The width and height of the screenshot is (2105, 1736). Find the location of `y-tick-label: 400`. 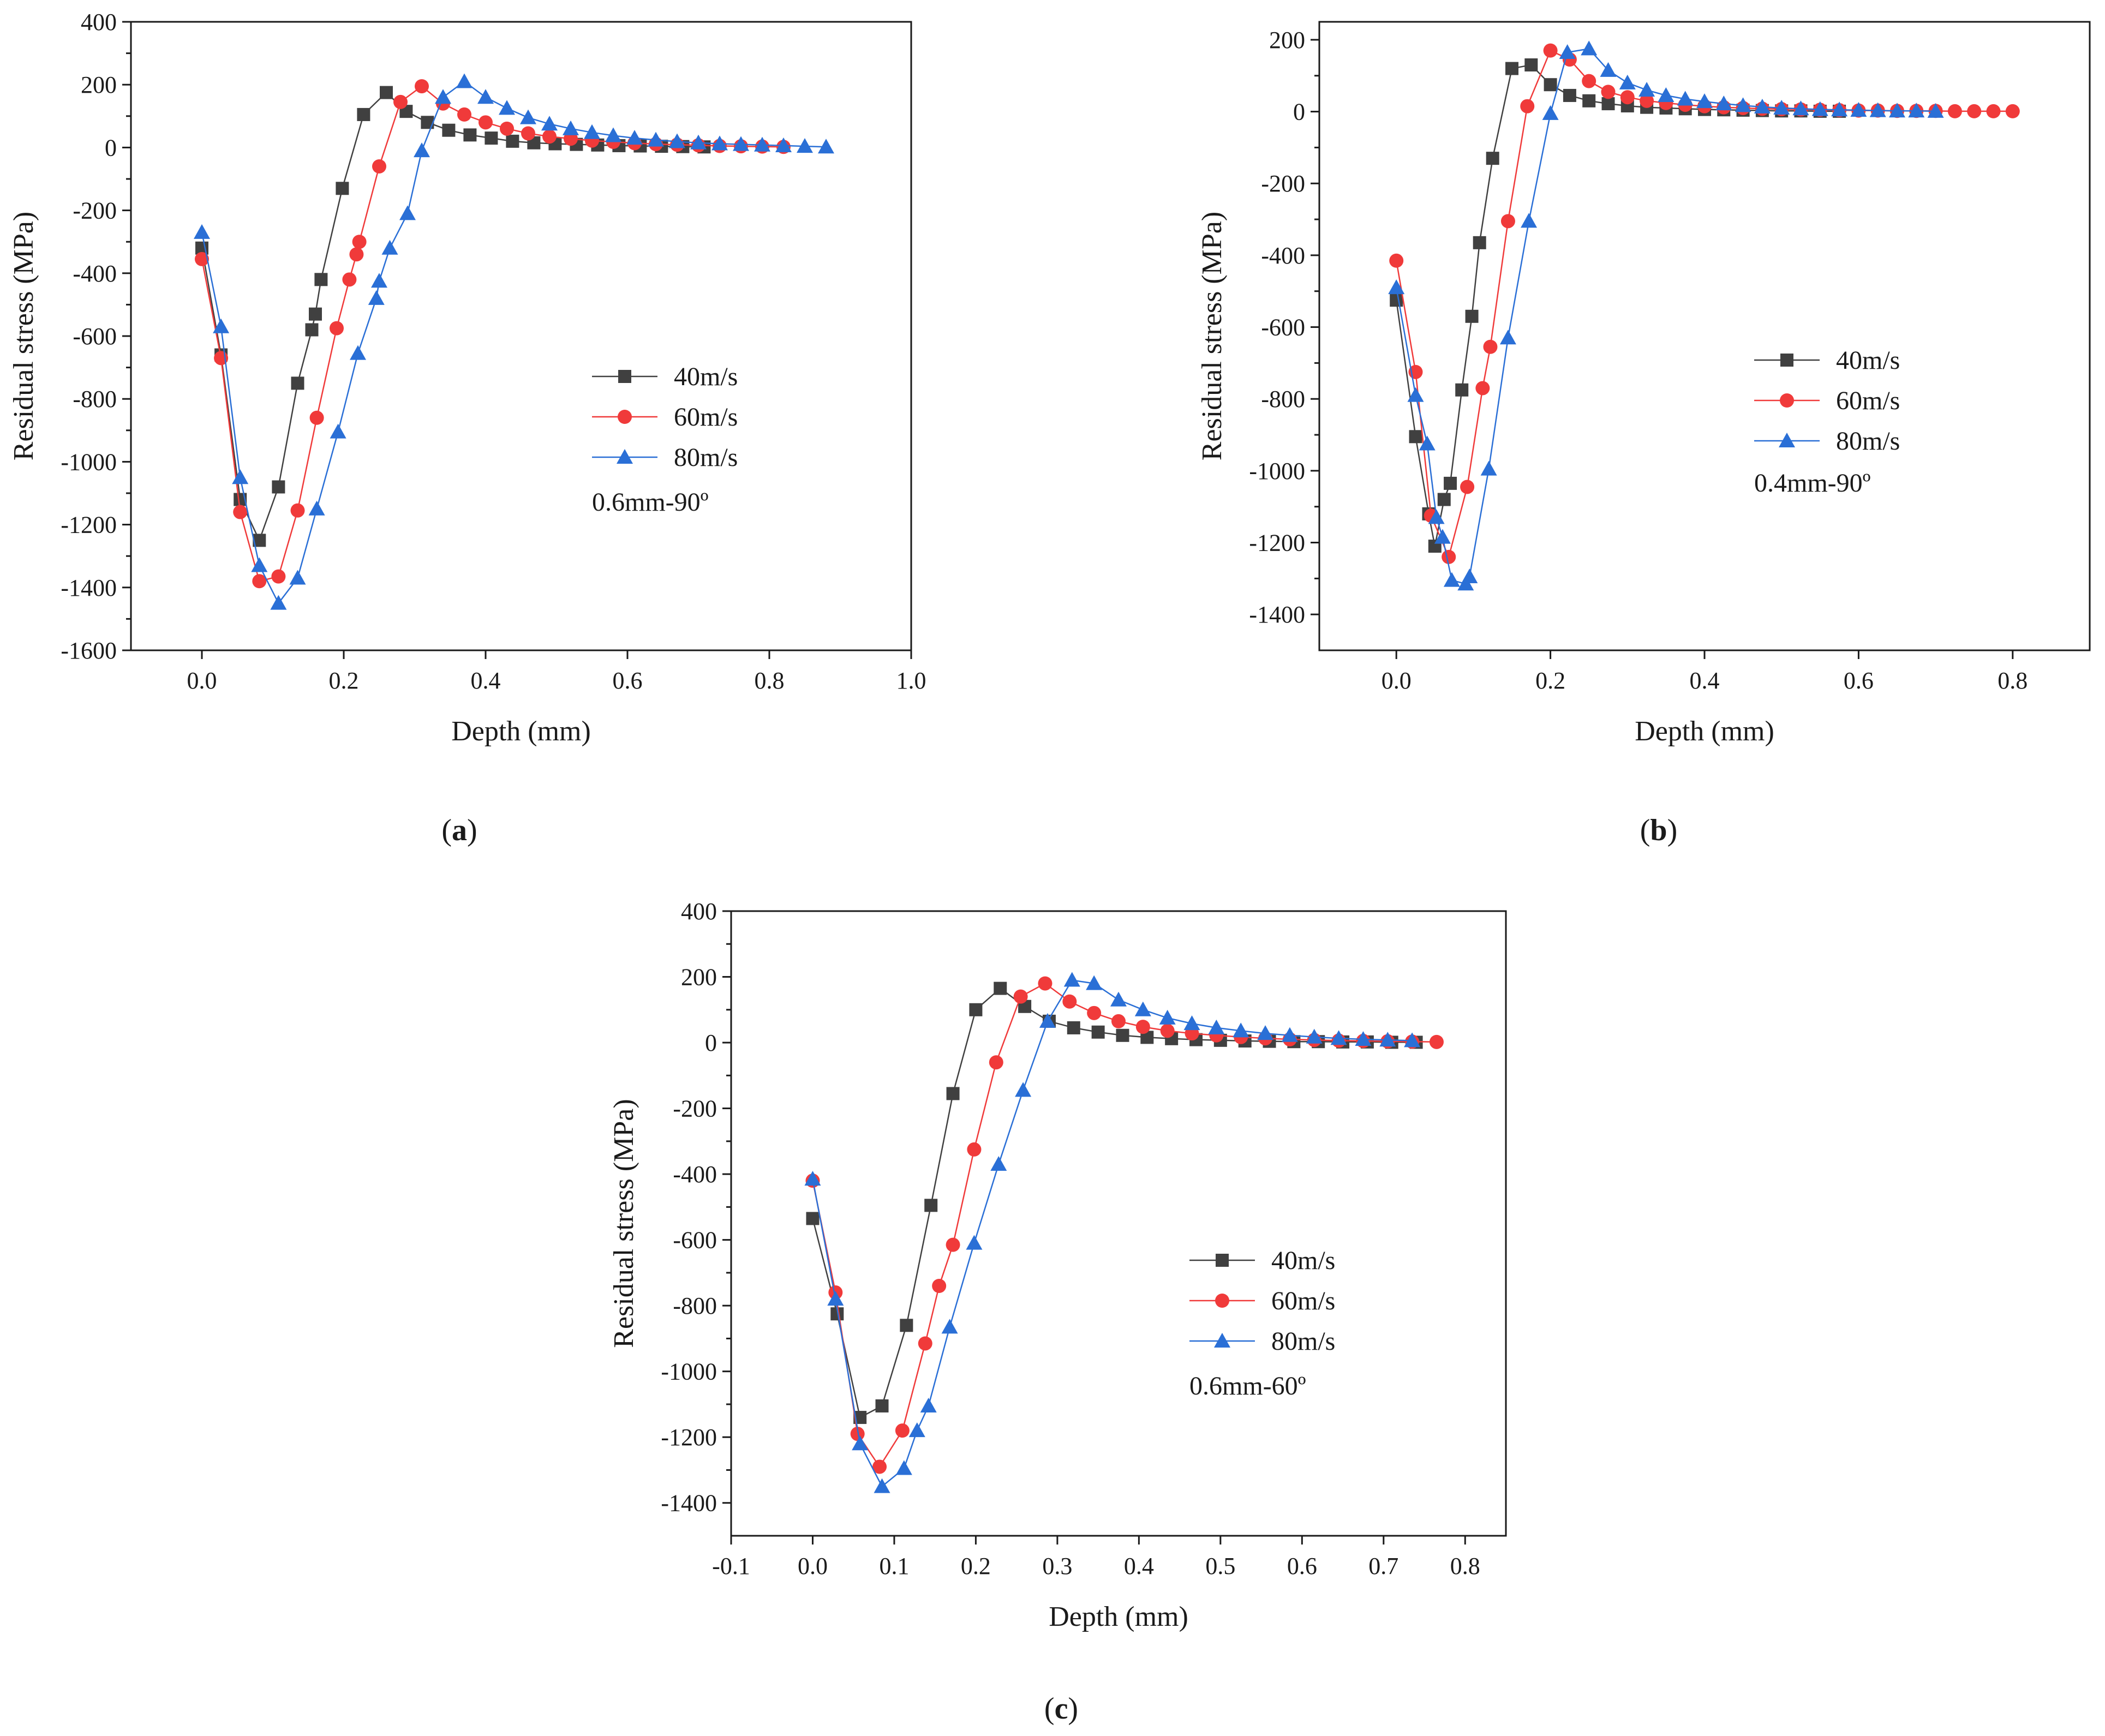

y-tick-label: 400 is located at coordinates (99, 22).